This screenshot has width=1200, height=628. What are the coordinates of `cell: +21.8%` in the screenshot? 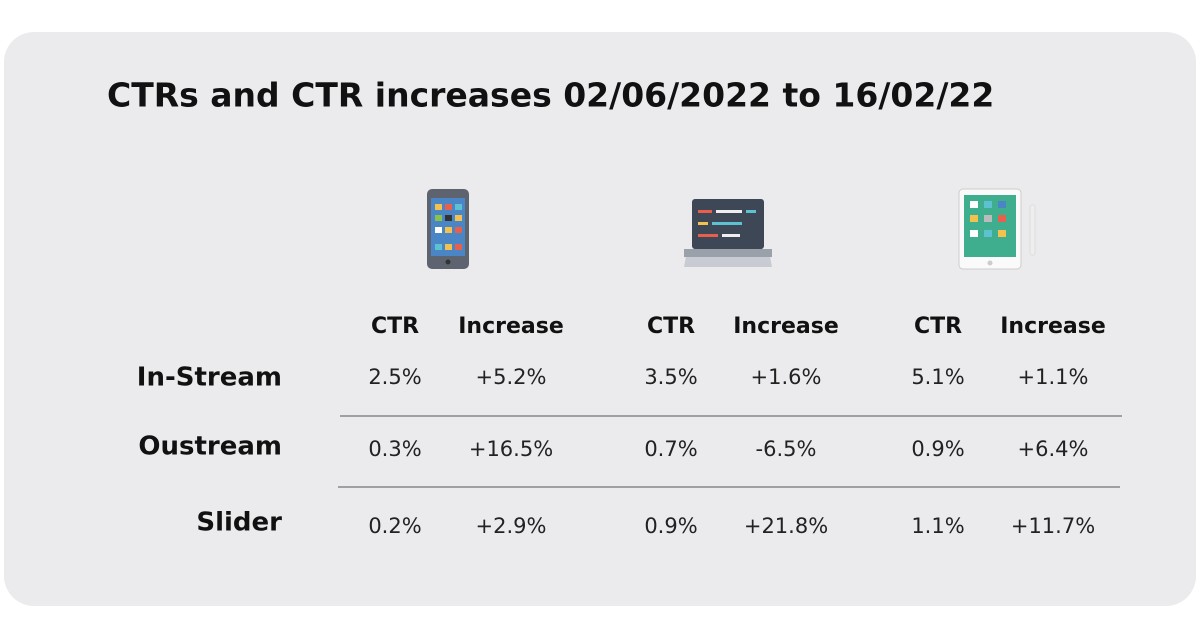 It's located at (786, 526).